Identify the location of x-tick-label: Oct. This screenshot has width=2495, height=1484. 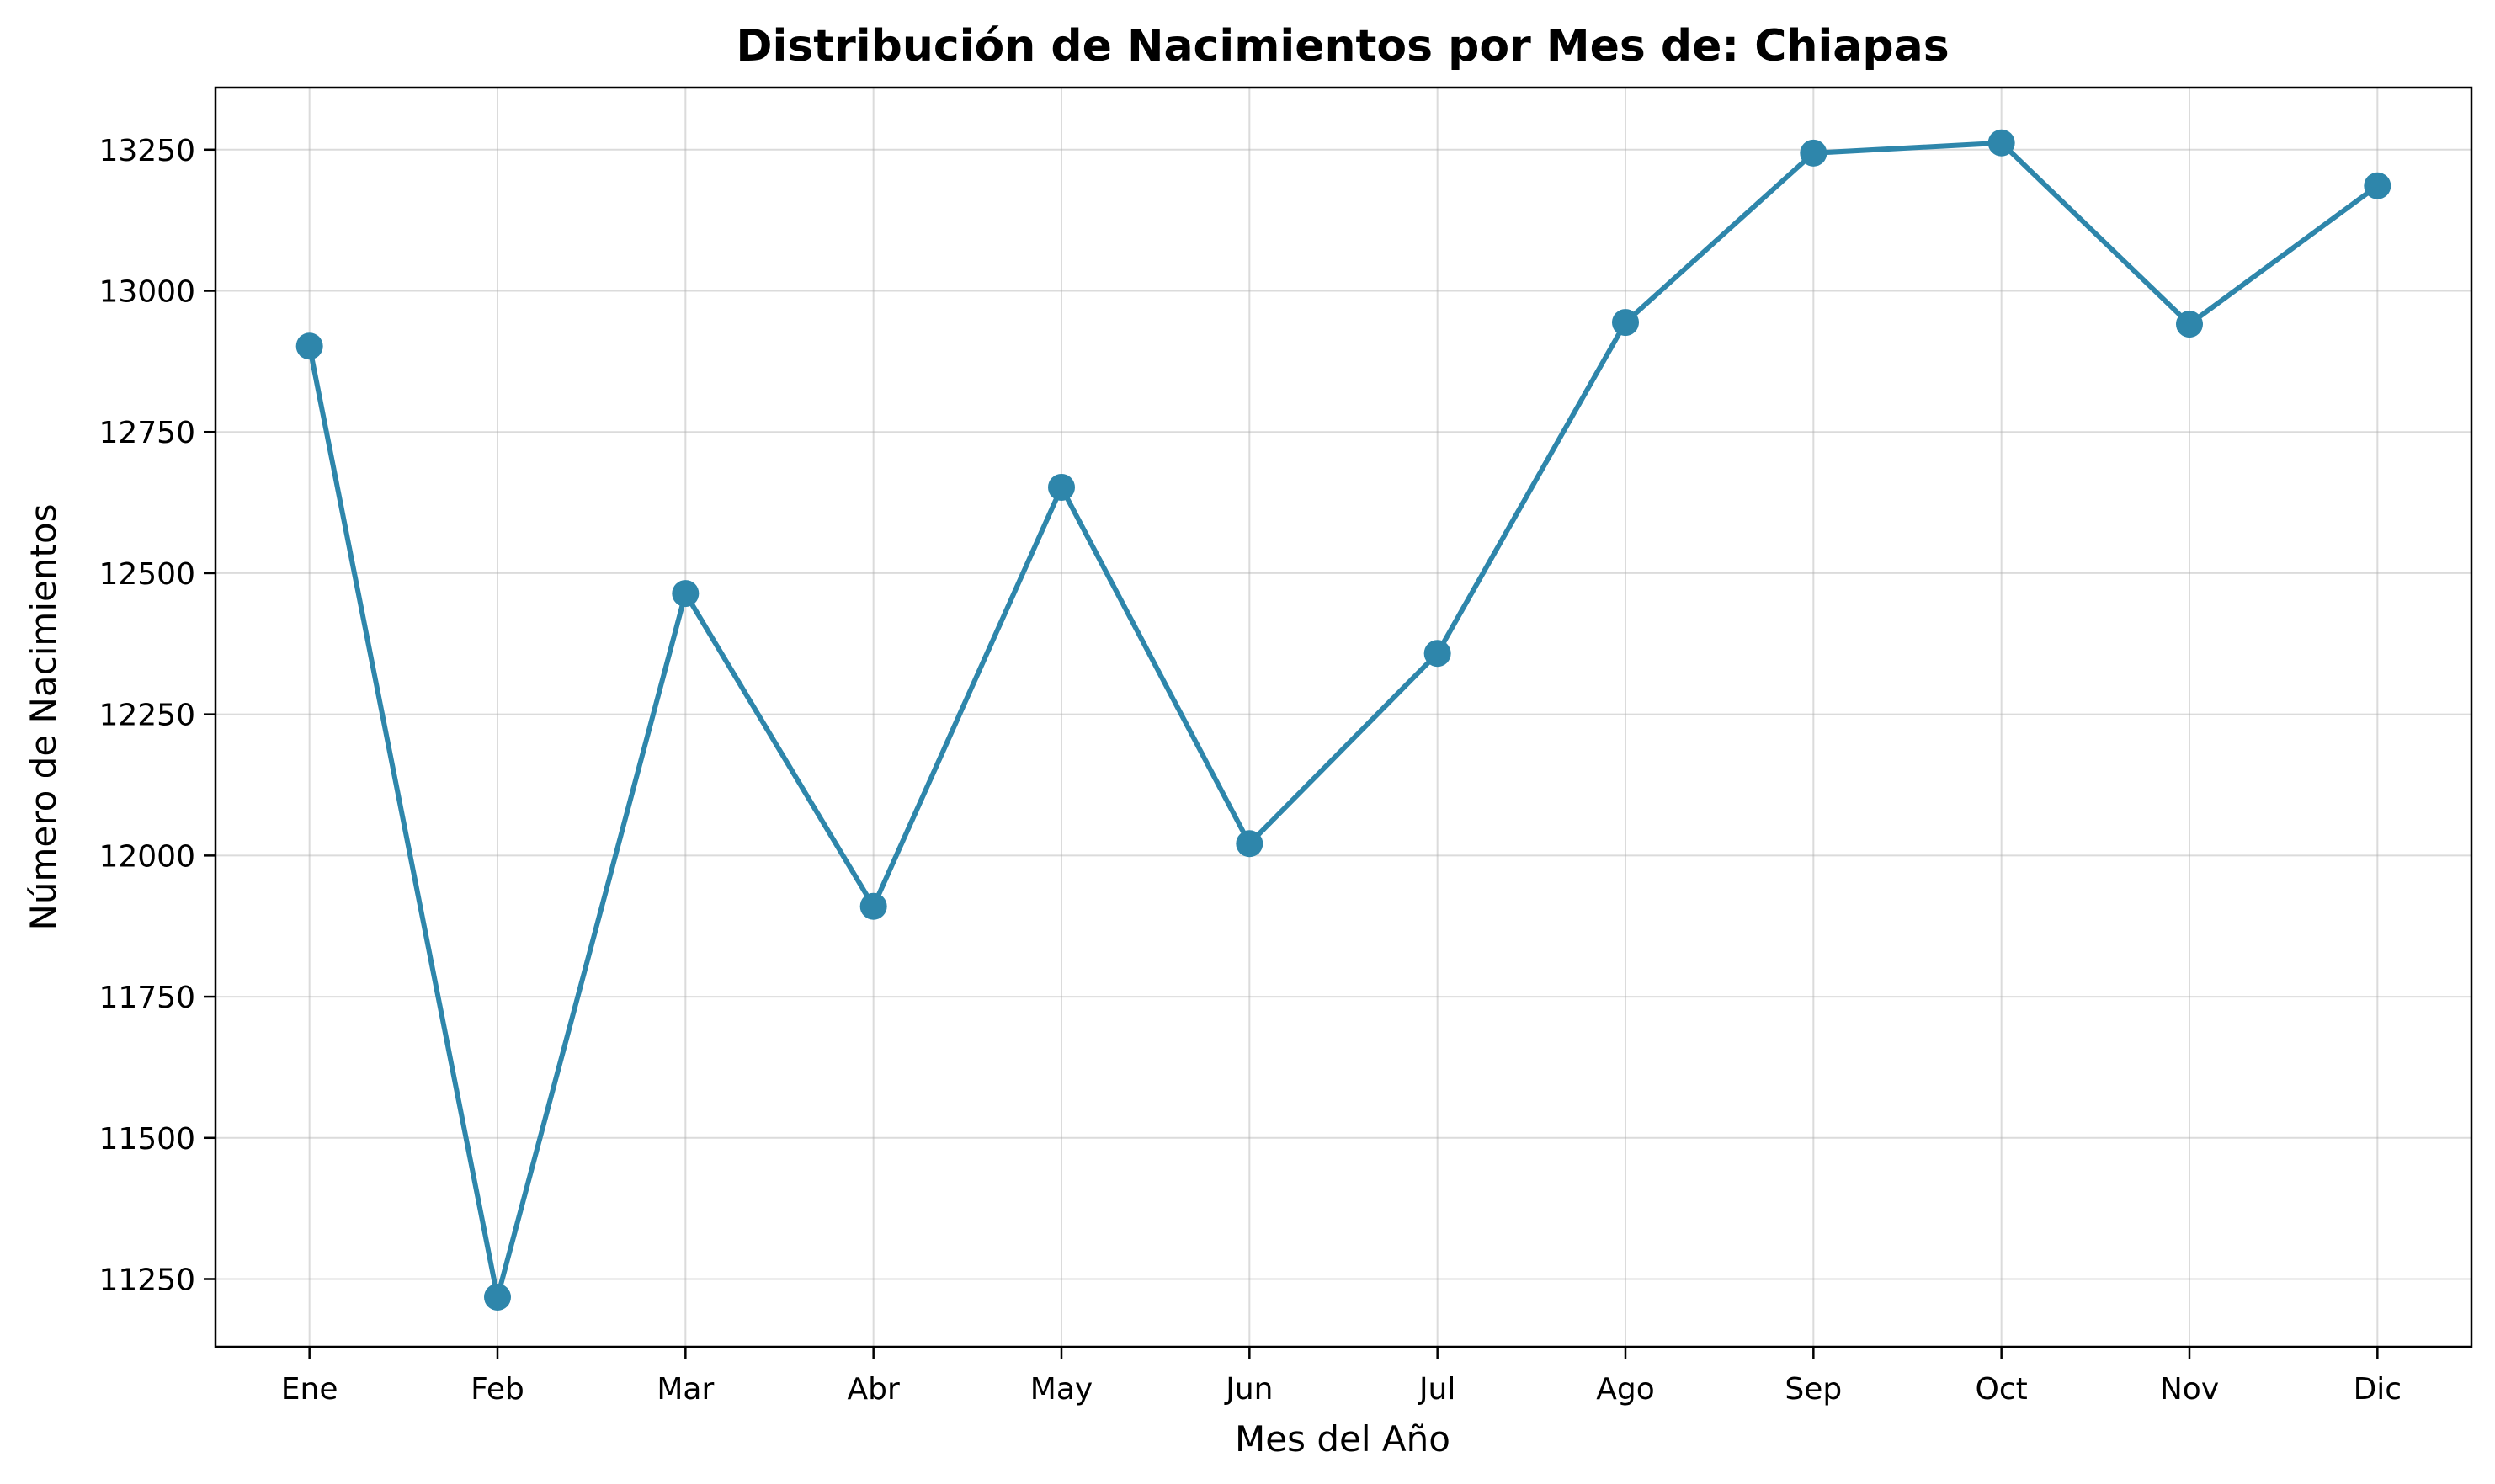
(2002, 1389).